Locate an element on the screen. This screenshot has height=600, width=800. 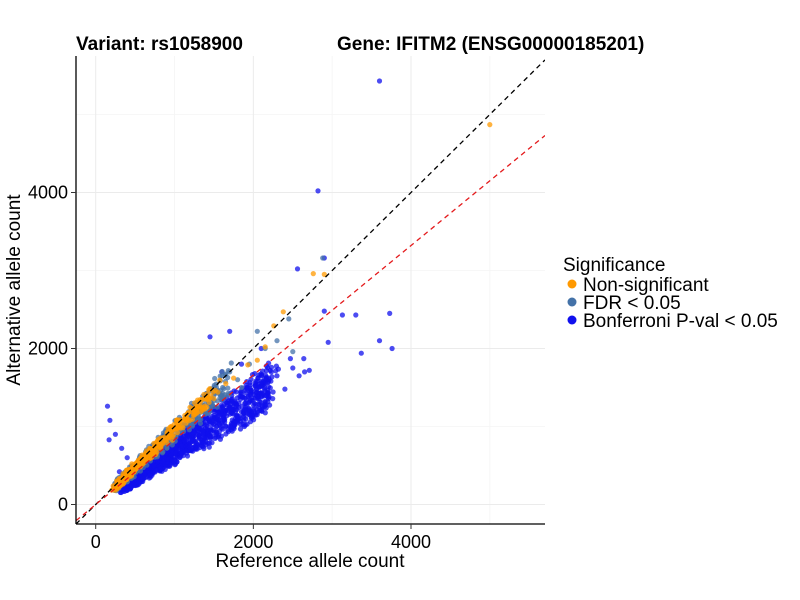
legend-entry: Bonferroni P-val < 0.05 is located at coordinates (672, 321).